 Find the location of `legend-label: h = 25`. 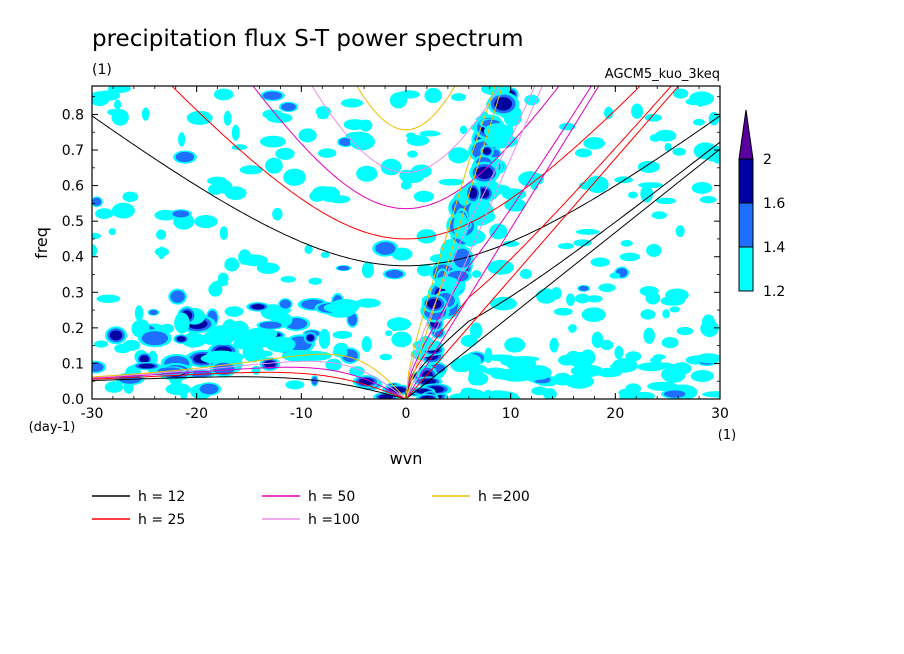

legend-label: h = 25 is located at coordinates (161, 520).